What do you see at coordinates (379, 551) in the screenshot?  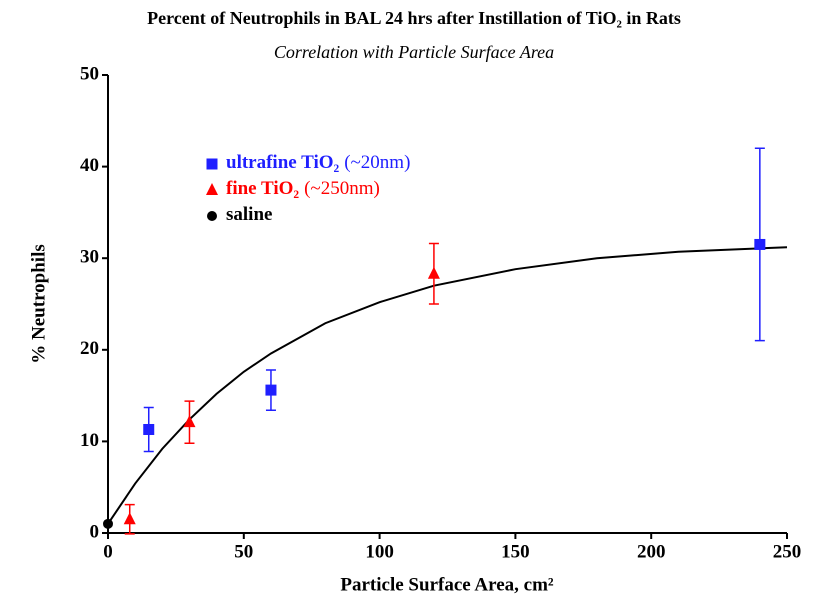 I see `x-tick-label: 100` at bounding box center [379, 551].